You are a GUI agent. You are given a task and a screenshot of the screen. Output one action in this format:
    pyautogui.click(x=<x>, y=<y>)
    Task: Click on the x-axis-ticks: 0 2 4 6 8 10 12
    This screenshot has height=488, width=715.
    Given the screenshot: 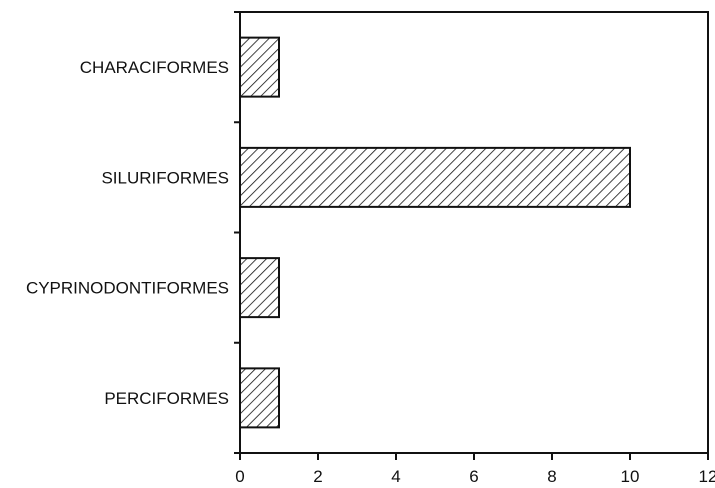 What is the action you would take?
    pyautogui.click(x=475, y=469)
    